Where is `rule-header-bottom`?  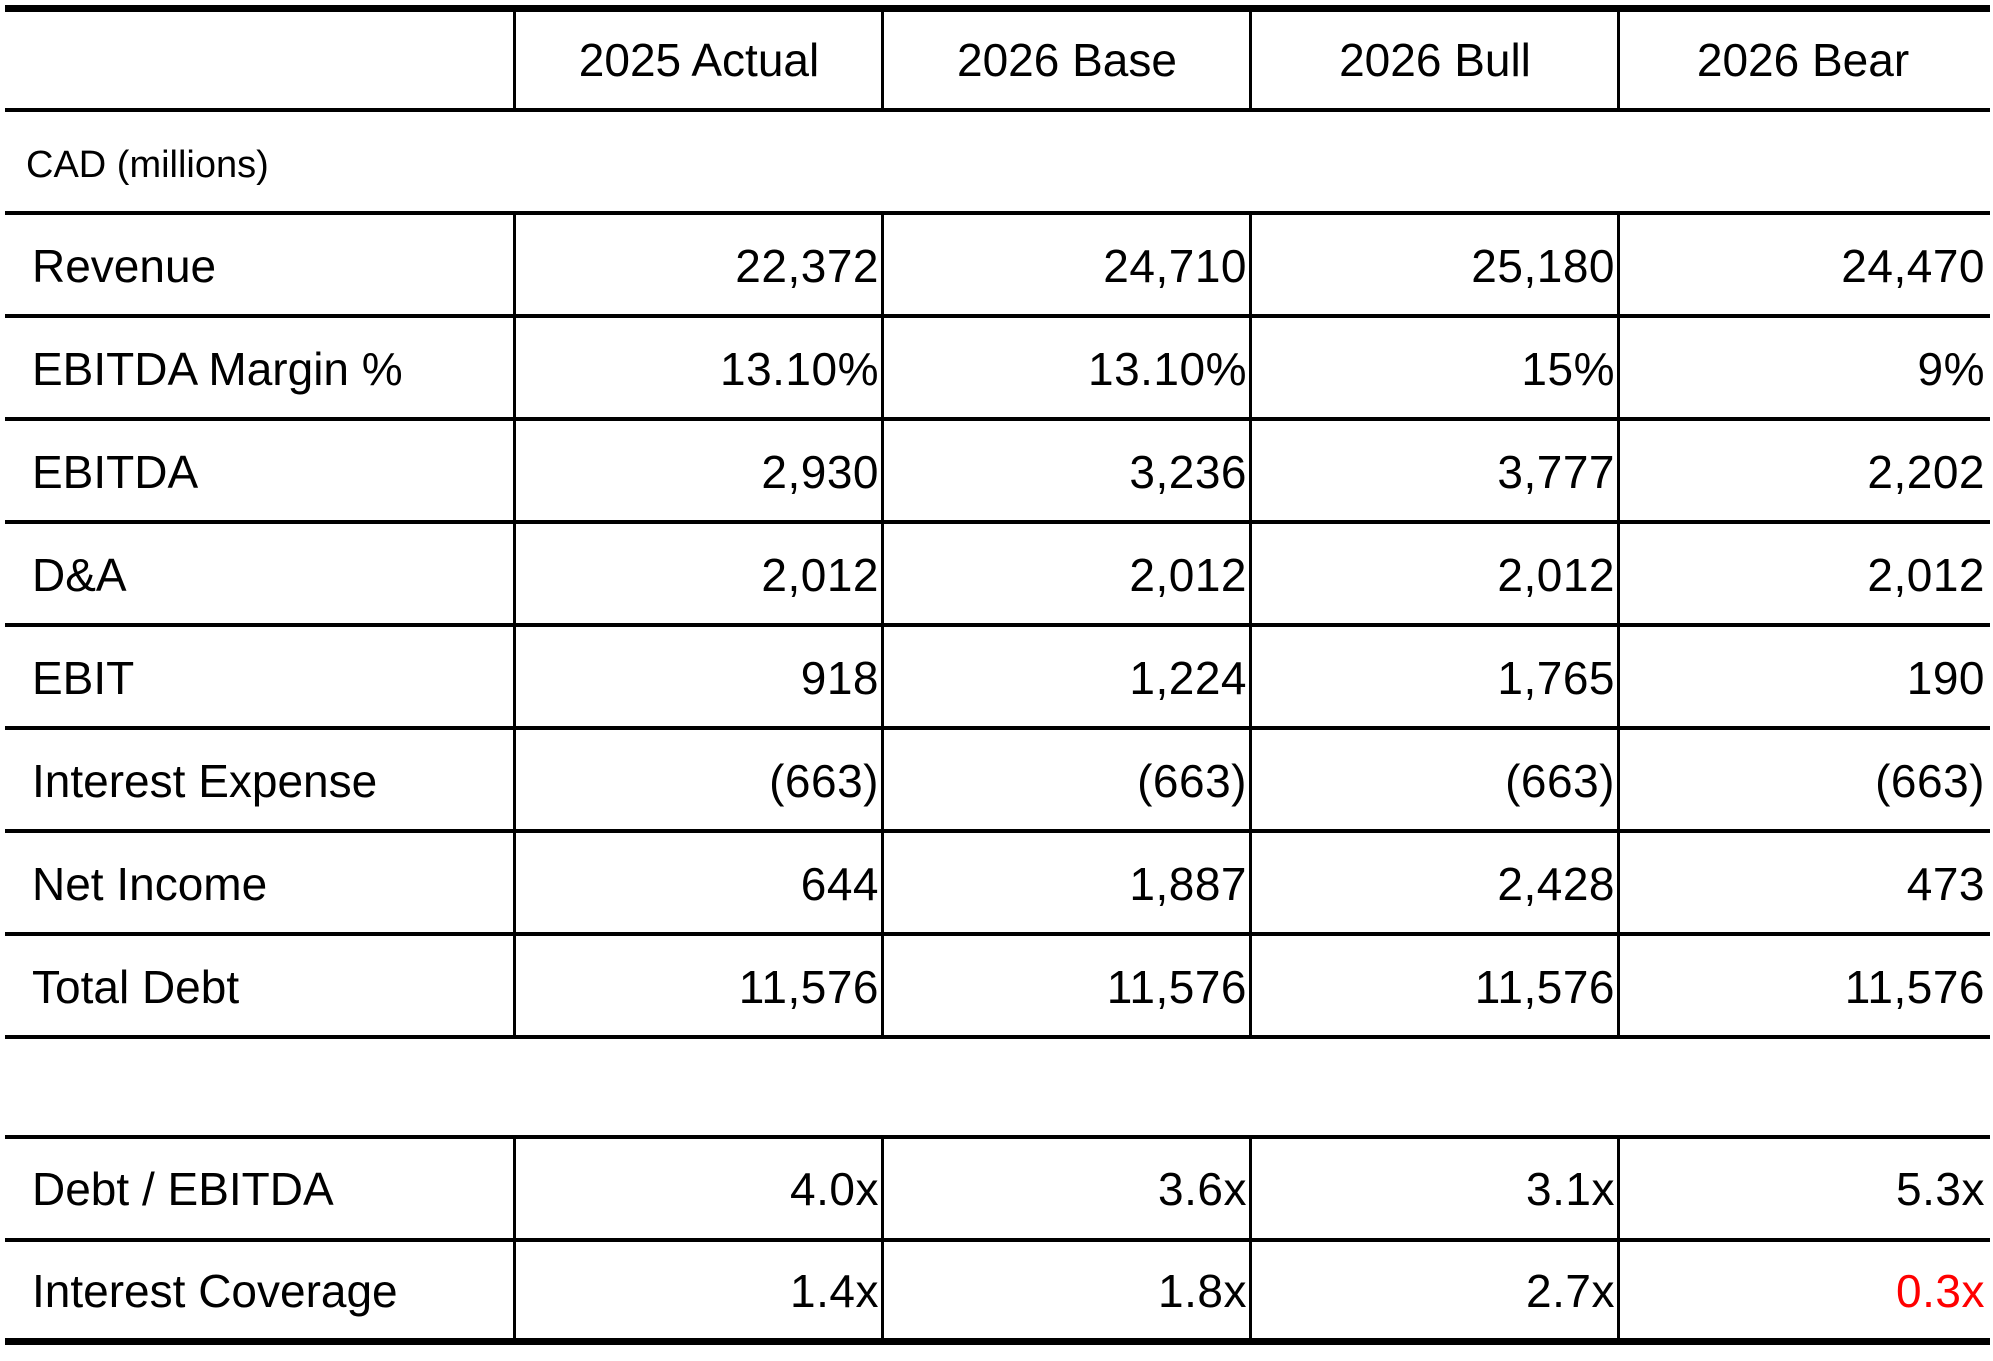 rule-header-bottom is located at coordinates (997, 110).